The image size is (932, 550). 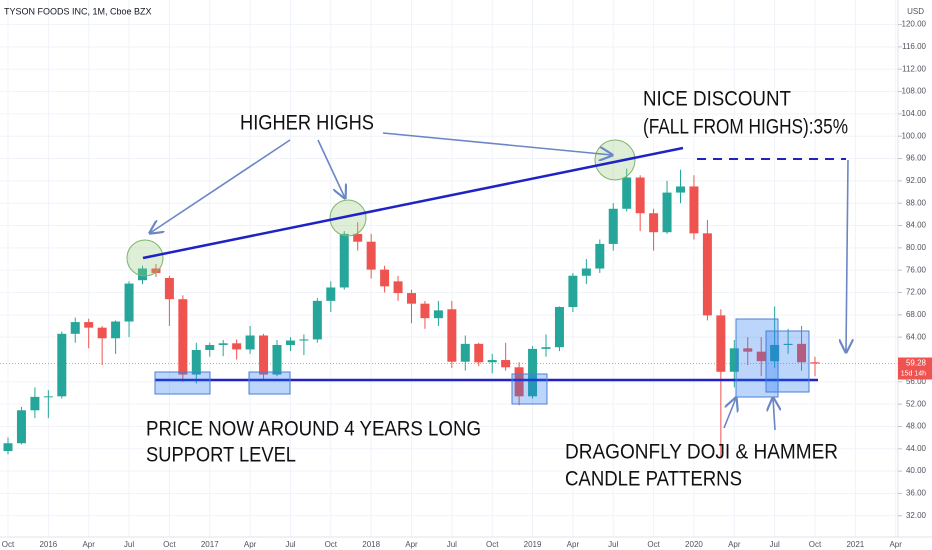 What do you see at coordinates (916, 247) in the screenshot?
I see `y-tick-label: 80.00` at bounding box center [916, 247].